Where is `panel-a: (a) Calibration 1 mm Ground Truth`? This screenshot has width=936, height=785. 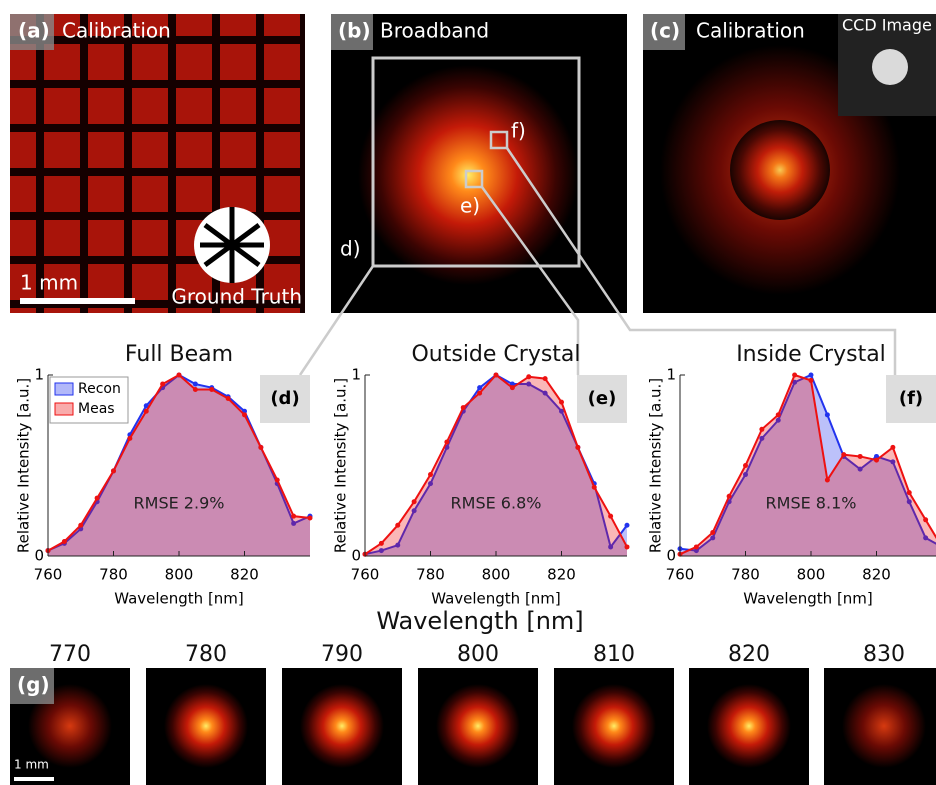
panel-a: (a) Calibration 1 mm Ground Truth is located at coordinates (157, 163).